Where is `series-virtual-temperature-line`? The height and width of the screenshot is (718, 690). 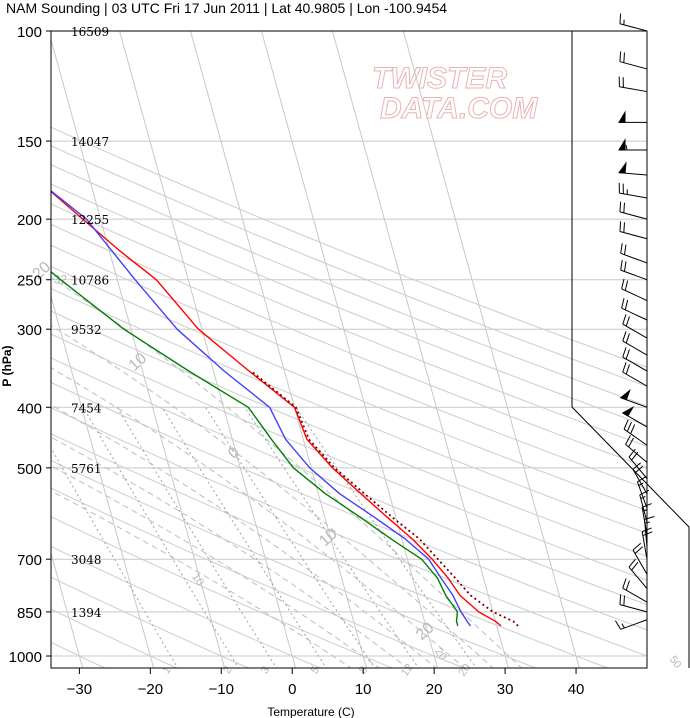
series-virtual-temperature-line is located at coordinates (384, 498).